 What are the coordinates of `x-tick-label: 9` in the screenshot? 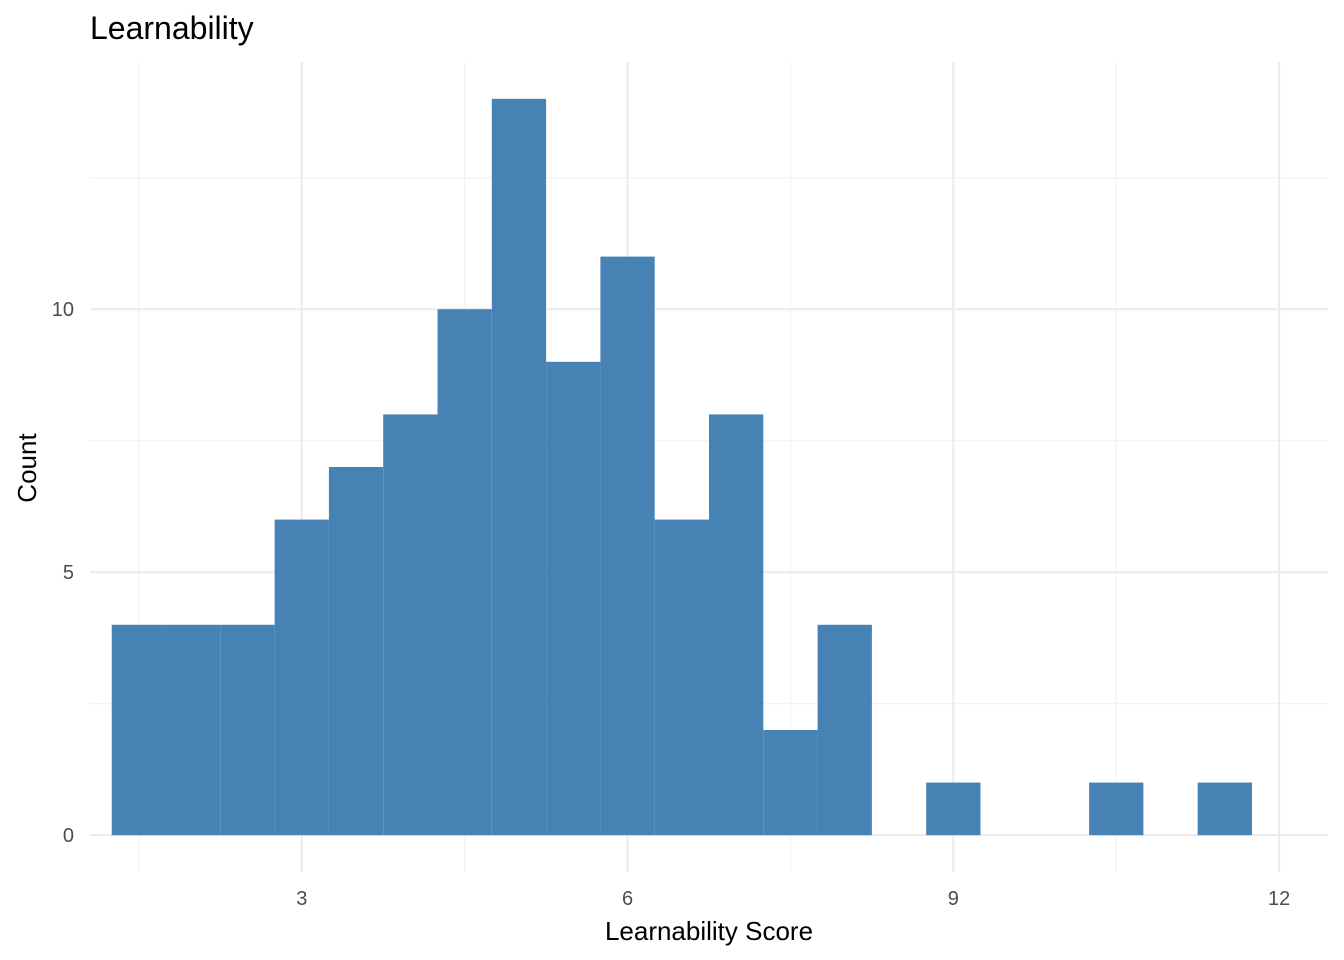 It's located at (953, 899).